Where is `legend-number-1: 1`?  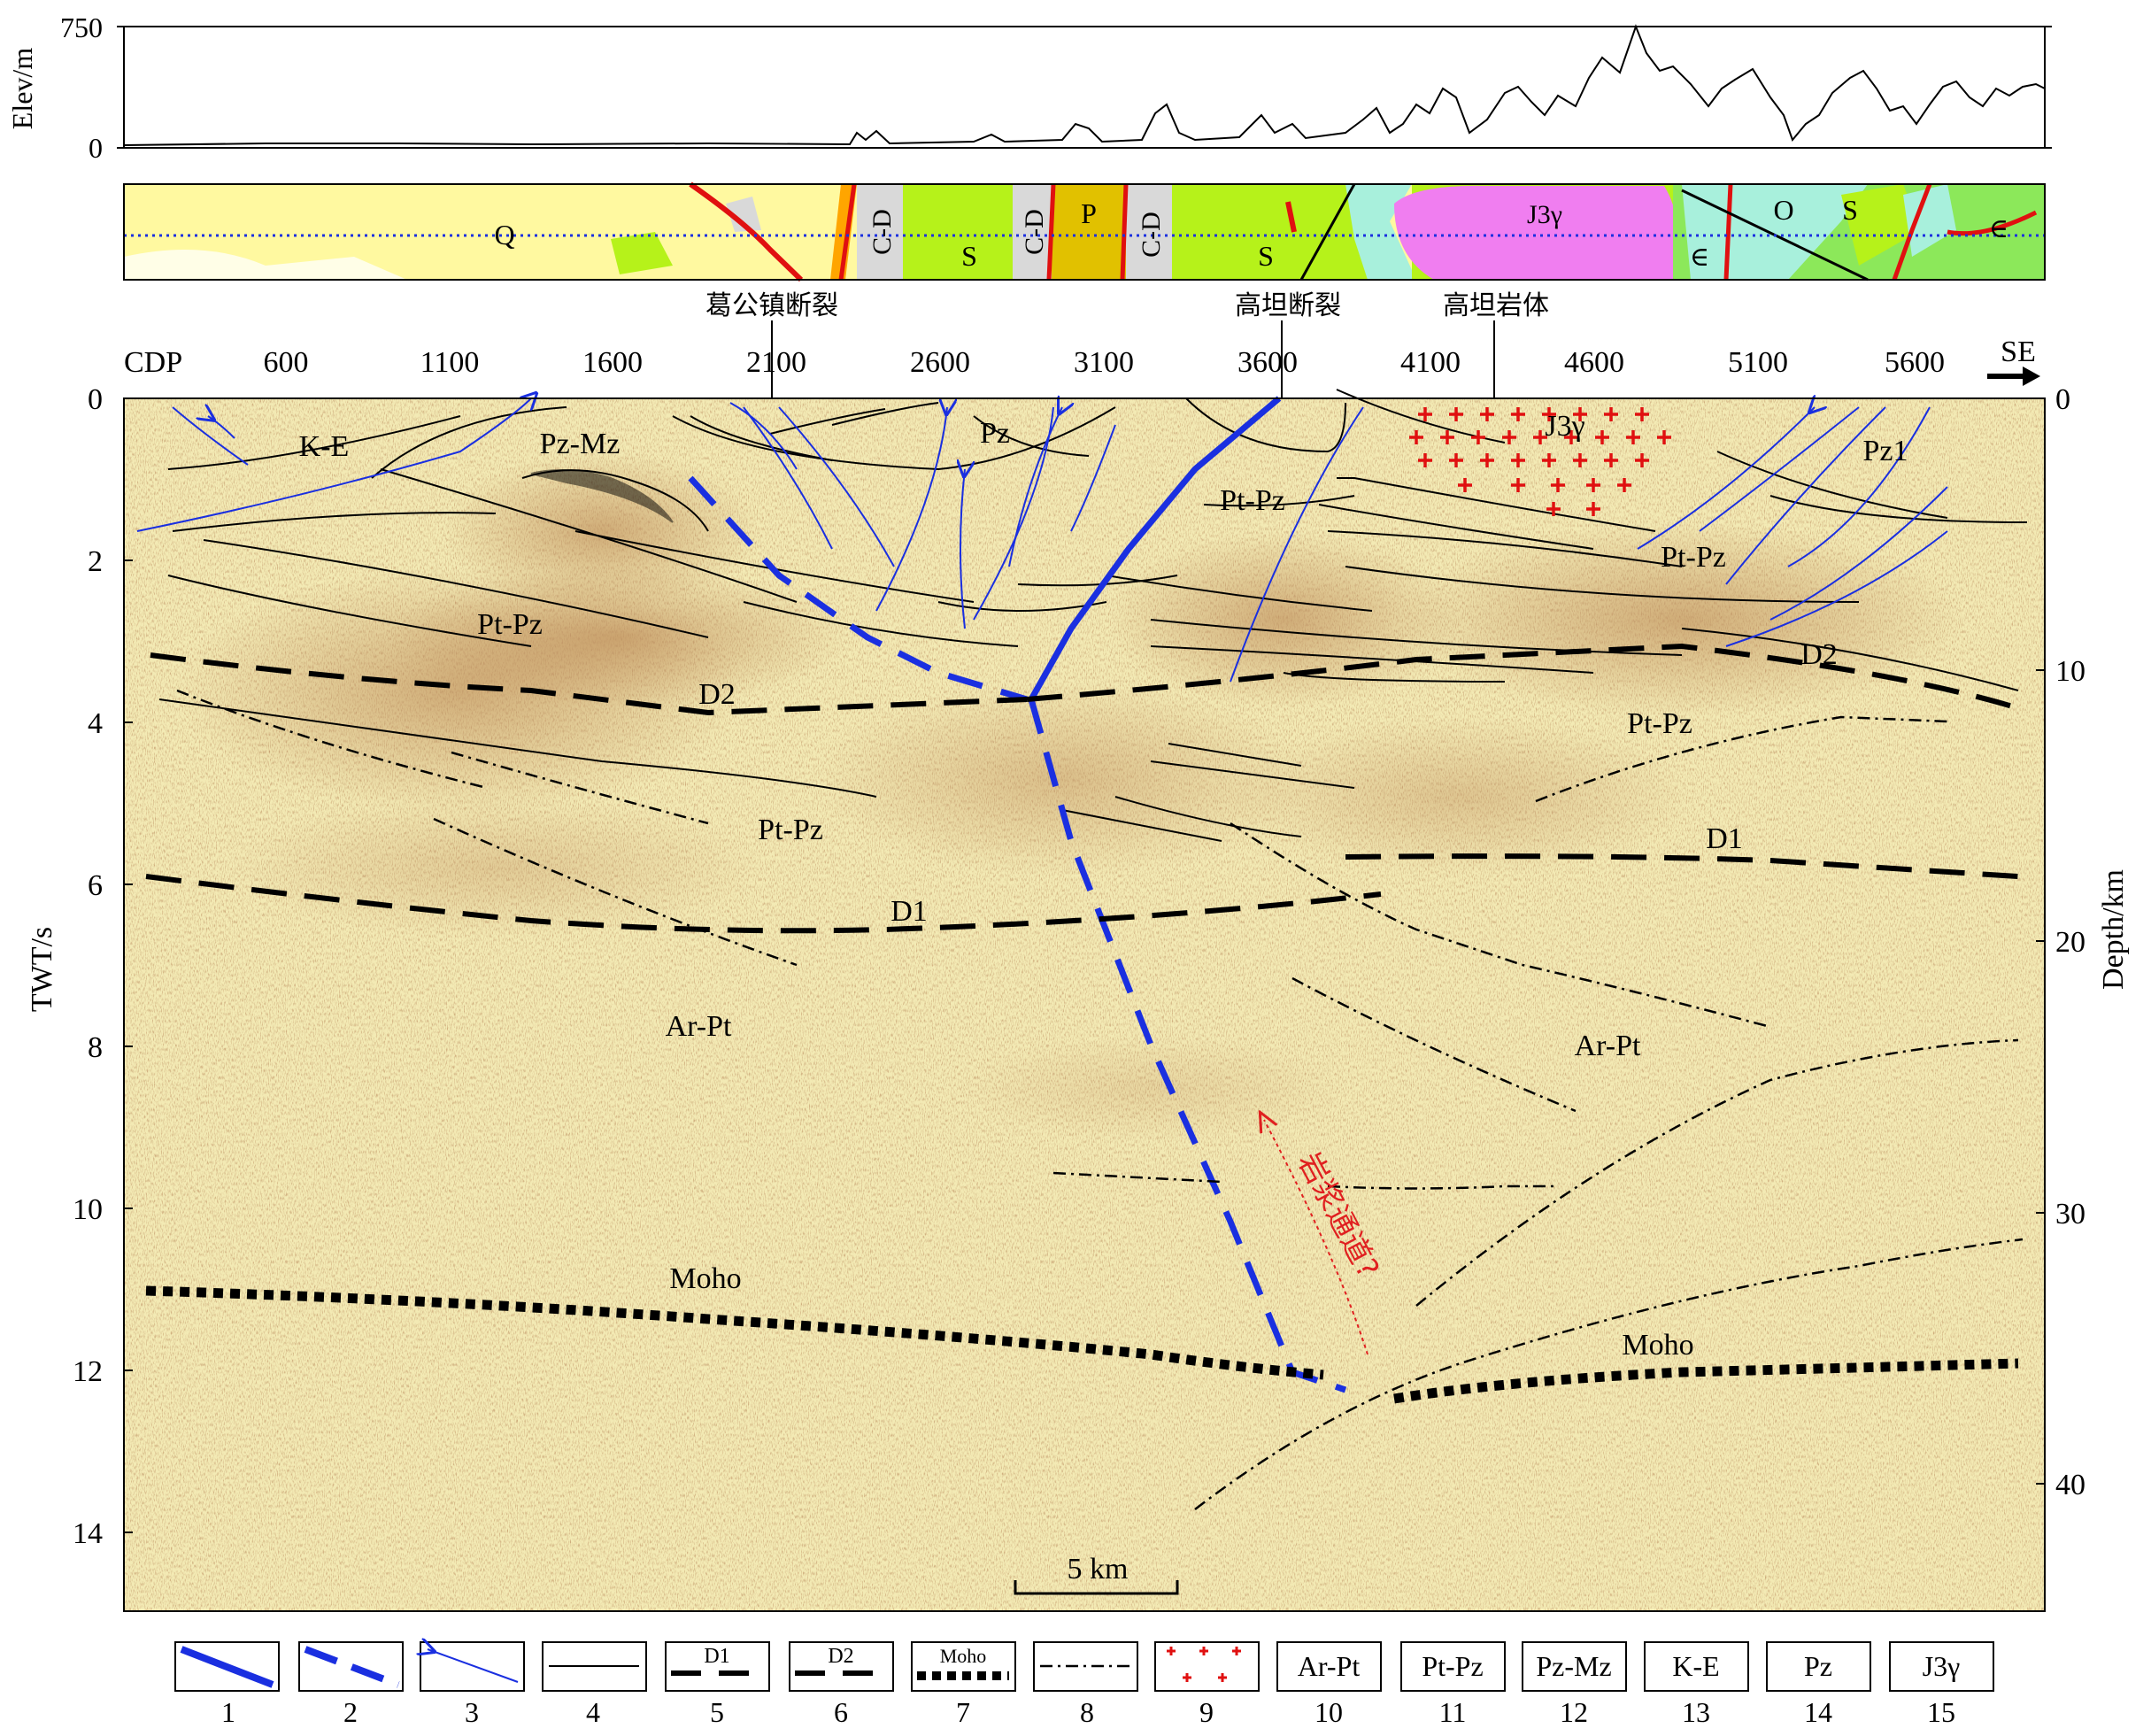 legend-number-1: 1 is located at coordinates (228, 1712).